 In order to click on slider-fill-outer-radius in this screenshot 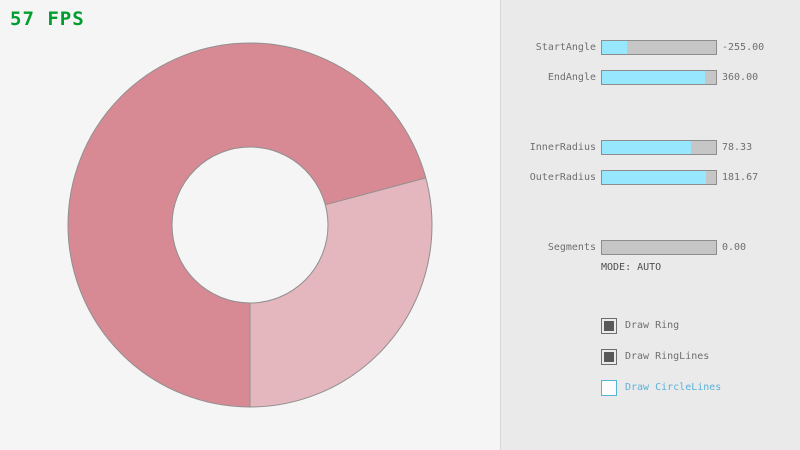, I will do `click(654, 177)`.